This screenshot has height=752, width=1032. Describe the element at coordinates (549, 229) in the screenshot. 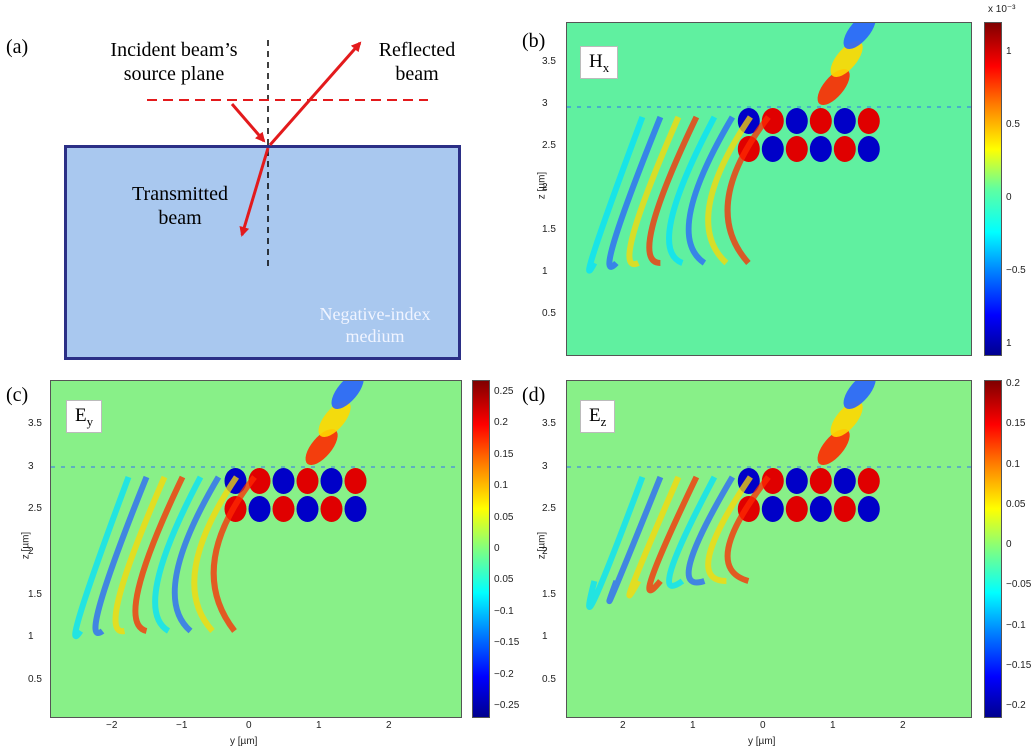

I see `hx-y-tick-4: 1.5` at that location.